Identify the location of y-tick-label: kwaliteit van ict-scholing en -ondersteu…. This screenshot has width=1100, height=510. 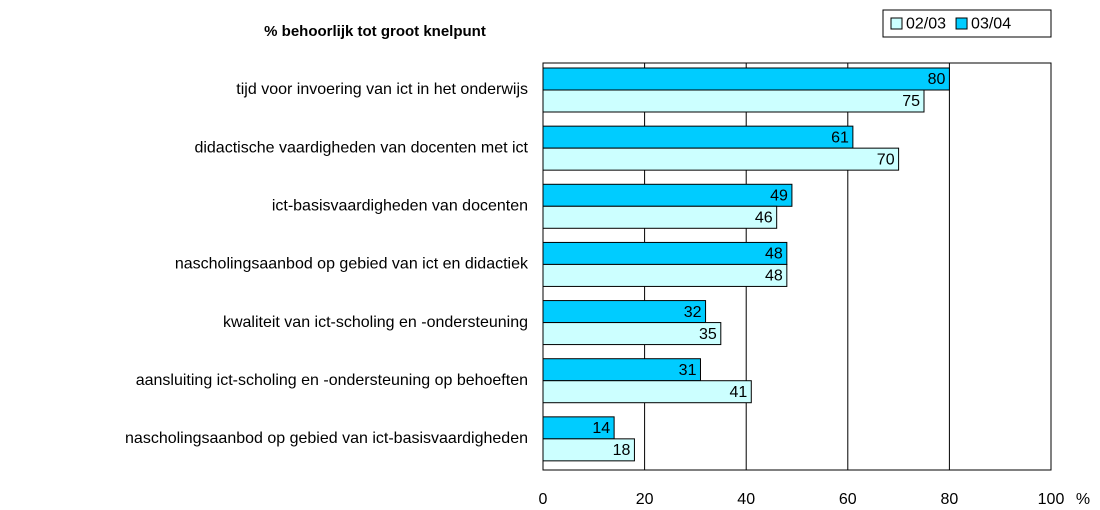
(375, 322).